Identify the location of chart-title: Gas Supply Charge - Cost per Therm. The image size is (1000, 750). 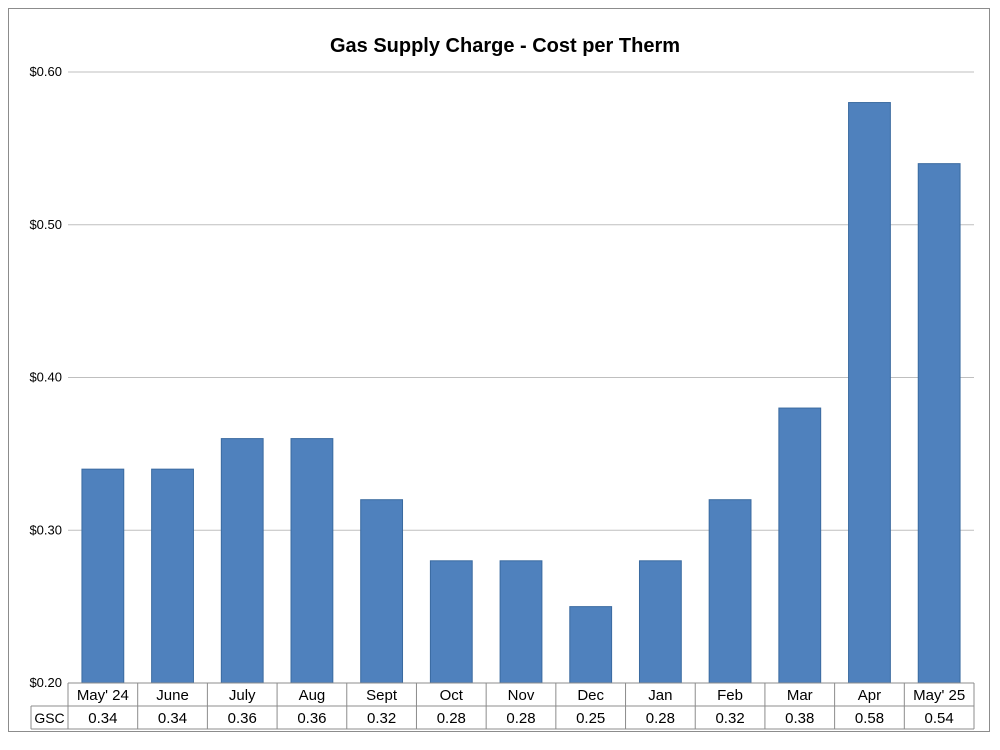
(505, 46).